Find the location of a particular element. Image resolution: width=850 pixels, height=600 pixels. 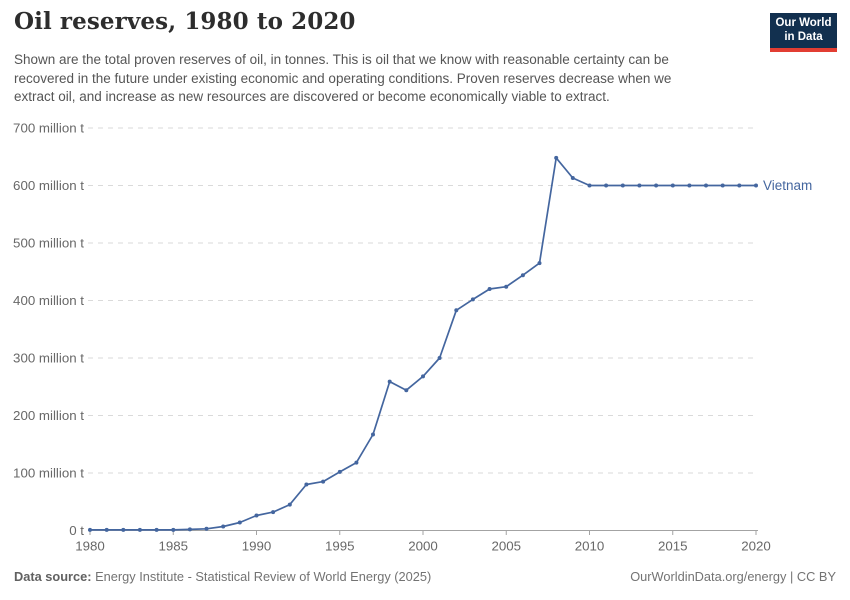

x-tick-label: 1980 is located at coordinates (90, 546).